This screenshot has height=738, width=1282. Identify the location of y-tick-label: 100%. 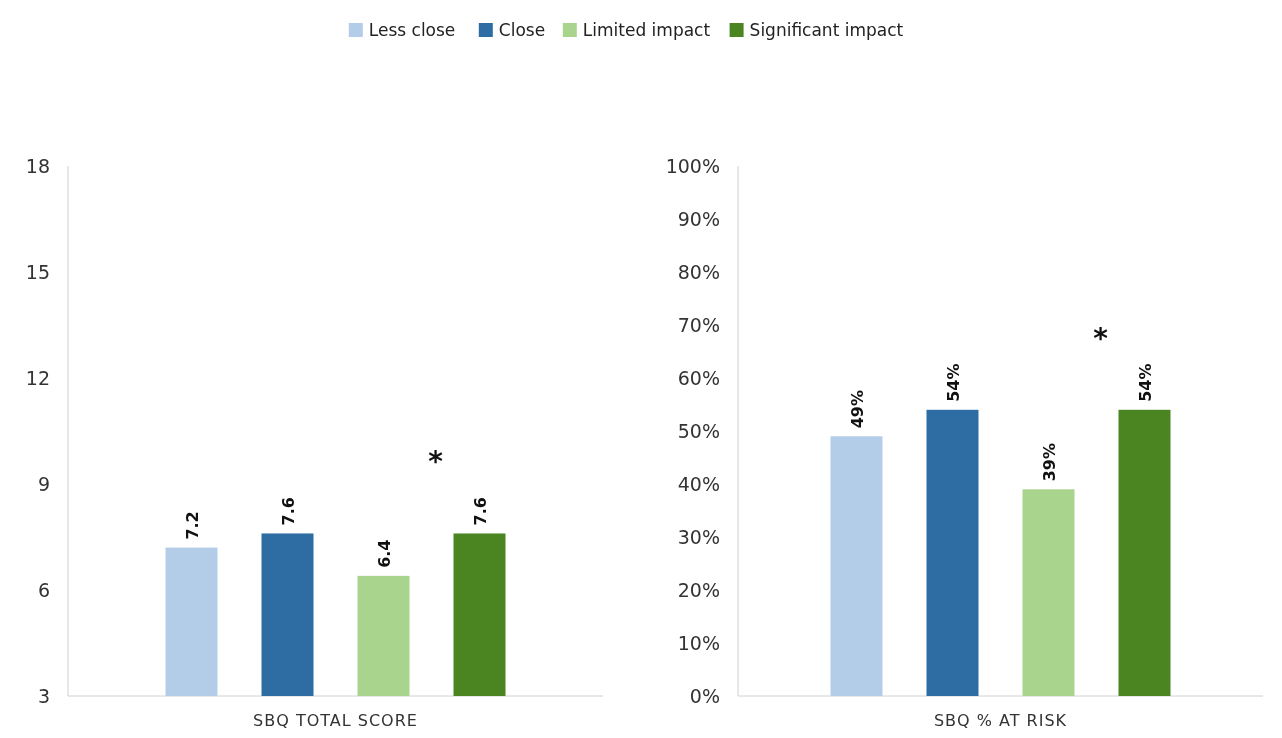
(692, 166).